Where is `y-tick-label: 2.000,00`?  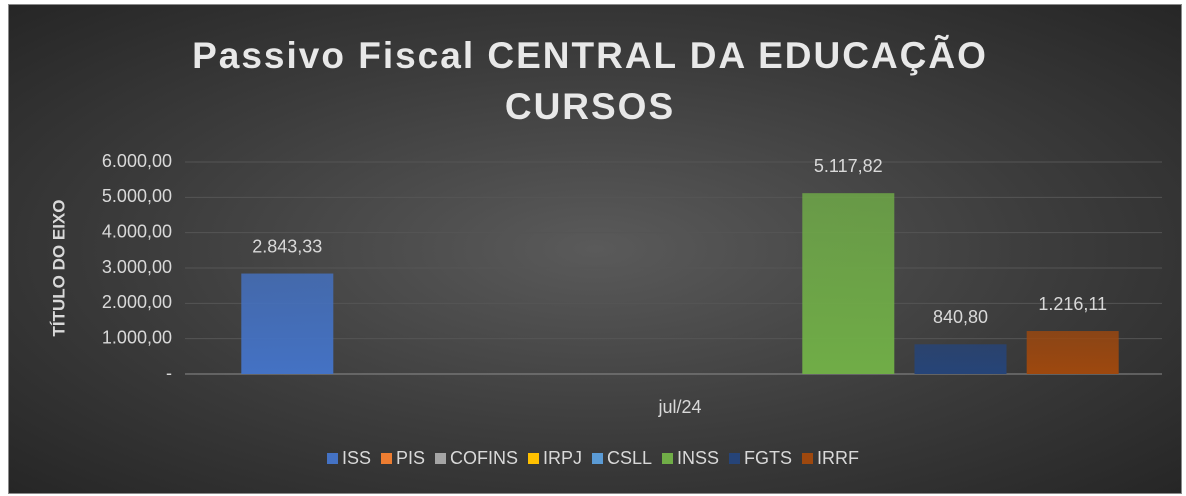 y-tick-label: 2.000,00 is located at coordinates (137, 302).